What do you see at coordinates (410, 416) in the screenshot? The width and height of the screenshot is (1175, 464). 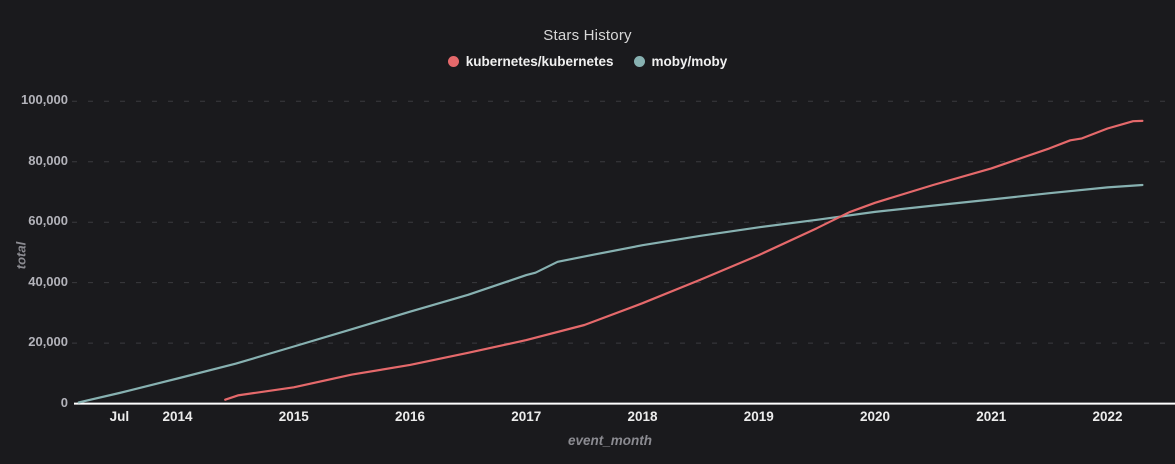 I see `x-tick-label: 2016` at bounding box center [410, 416].